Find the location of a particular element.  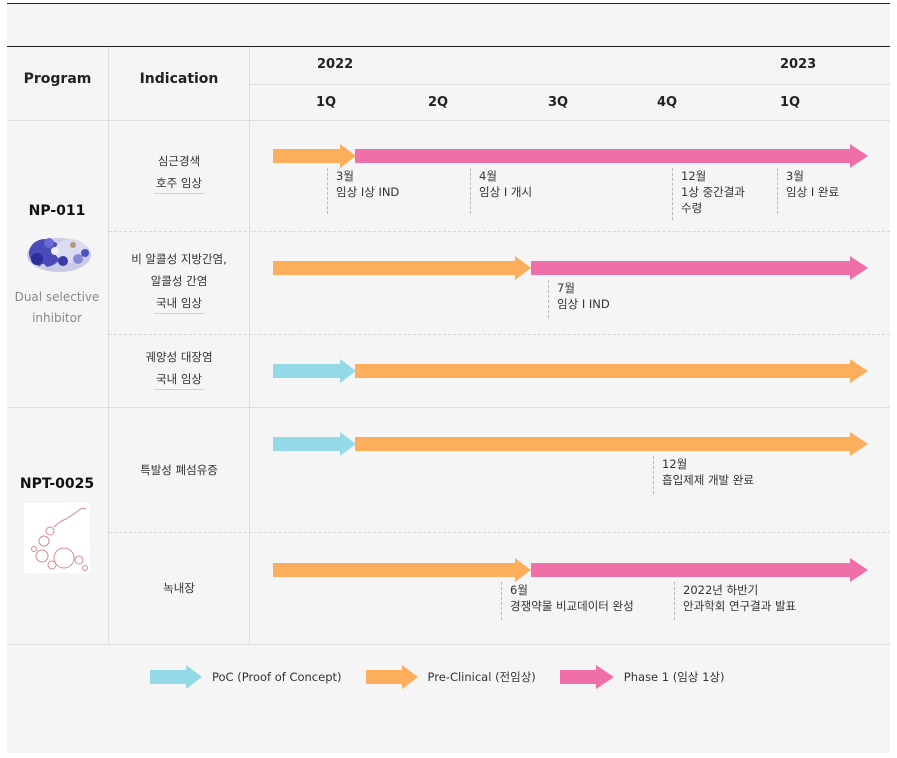

indication-cell: 비 알콜성 지방간염, 알콜성 간염 국내 임상 is located at coordinates (179, 281).